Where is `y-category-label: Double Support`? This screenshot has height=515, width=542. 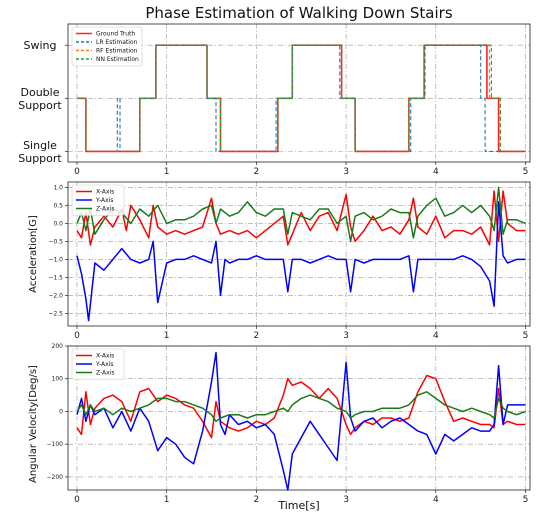
y-category-label: Double Support is located at coordinates (40, 99).